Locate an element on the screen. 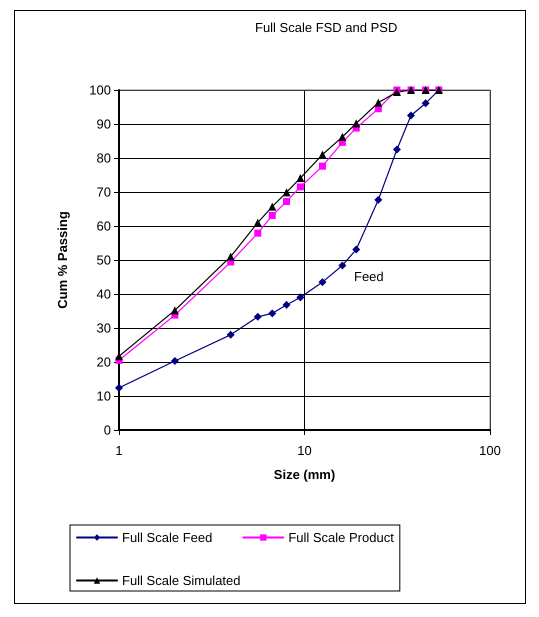  y-tick-label: 50 is located at coordinates (103, 260).